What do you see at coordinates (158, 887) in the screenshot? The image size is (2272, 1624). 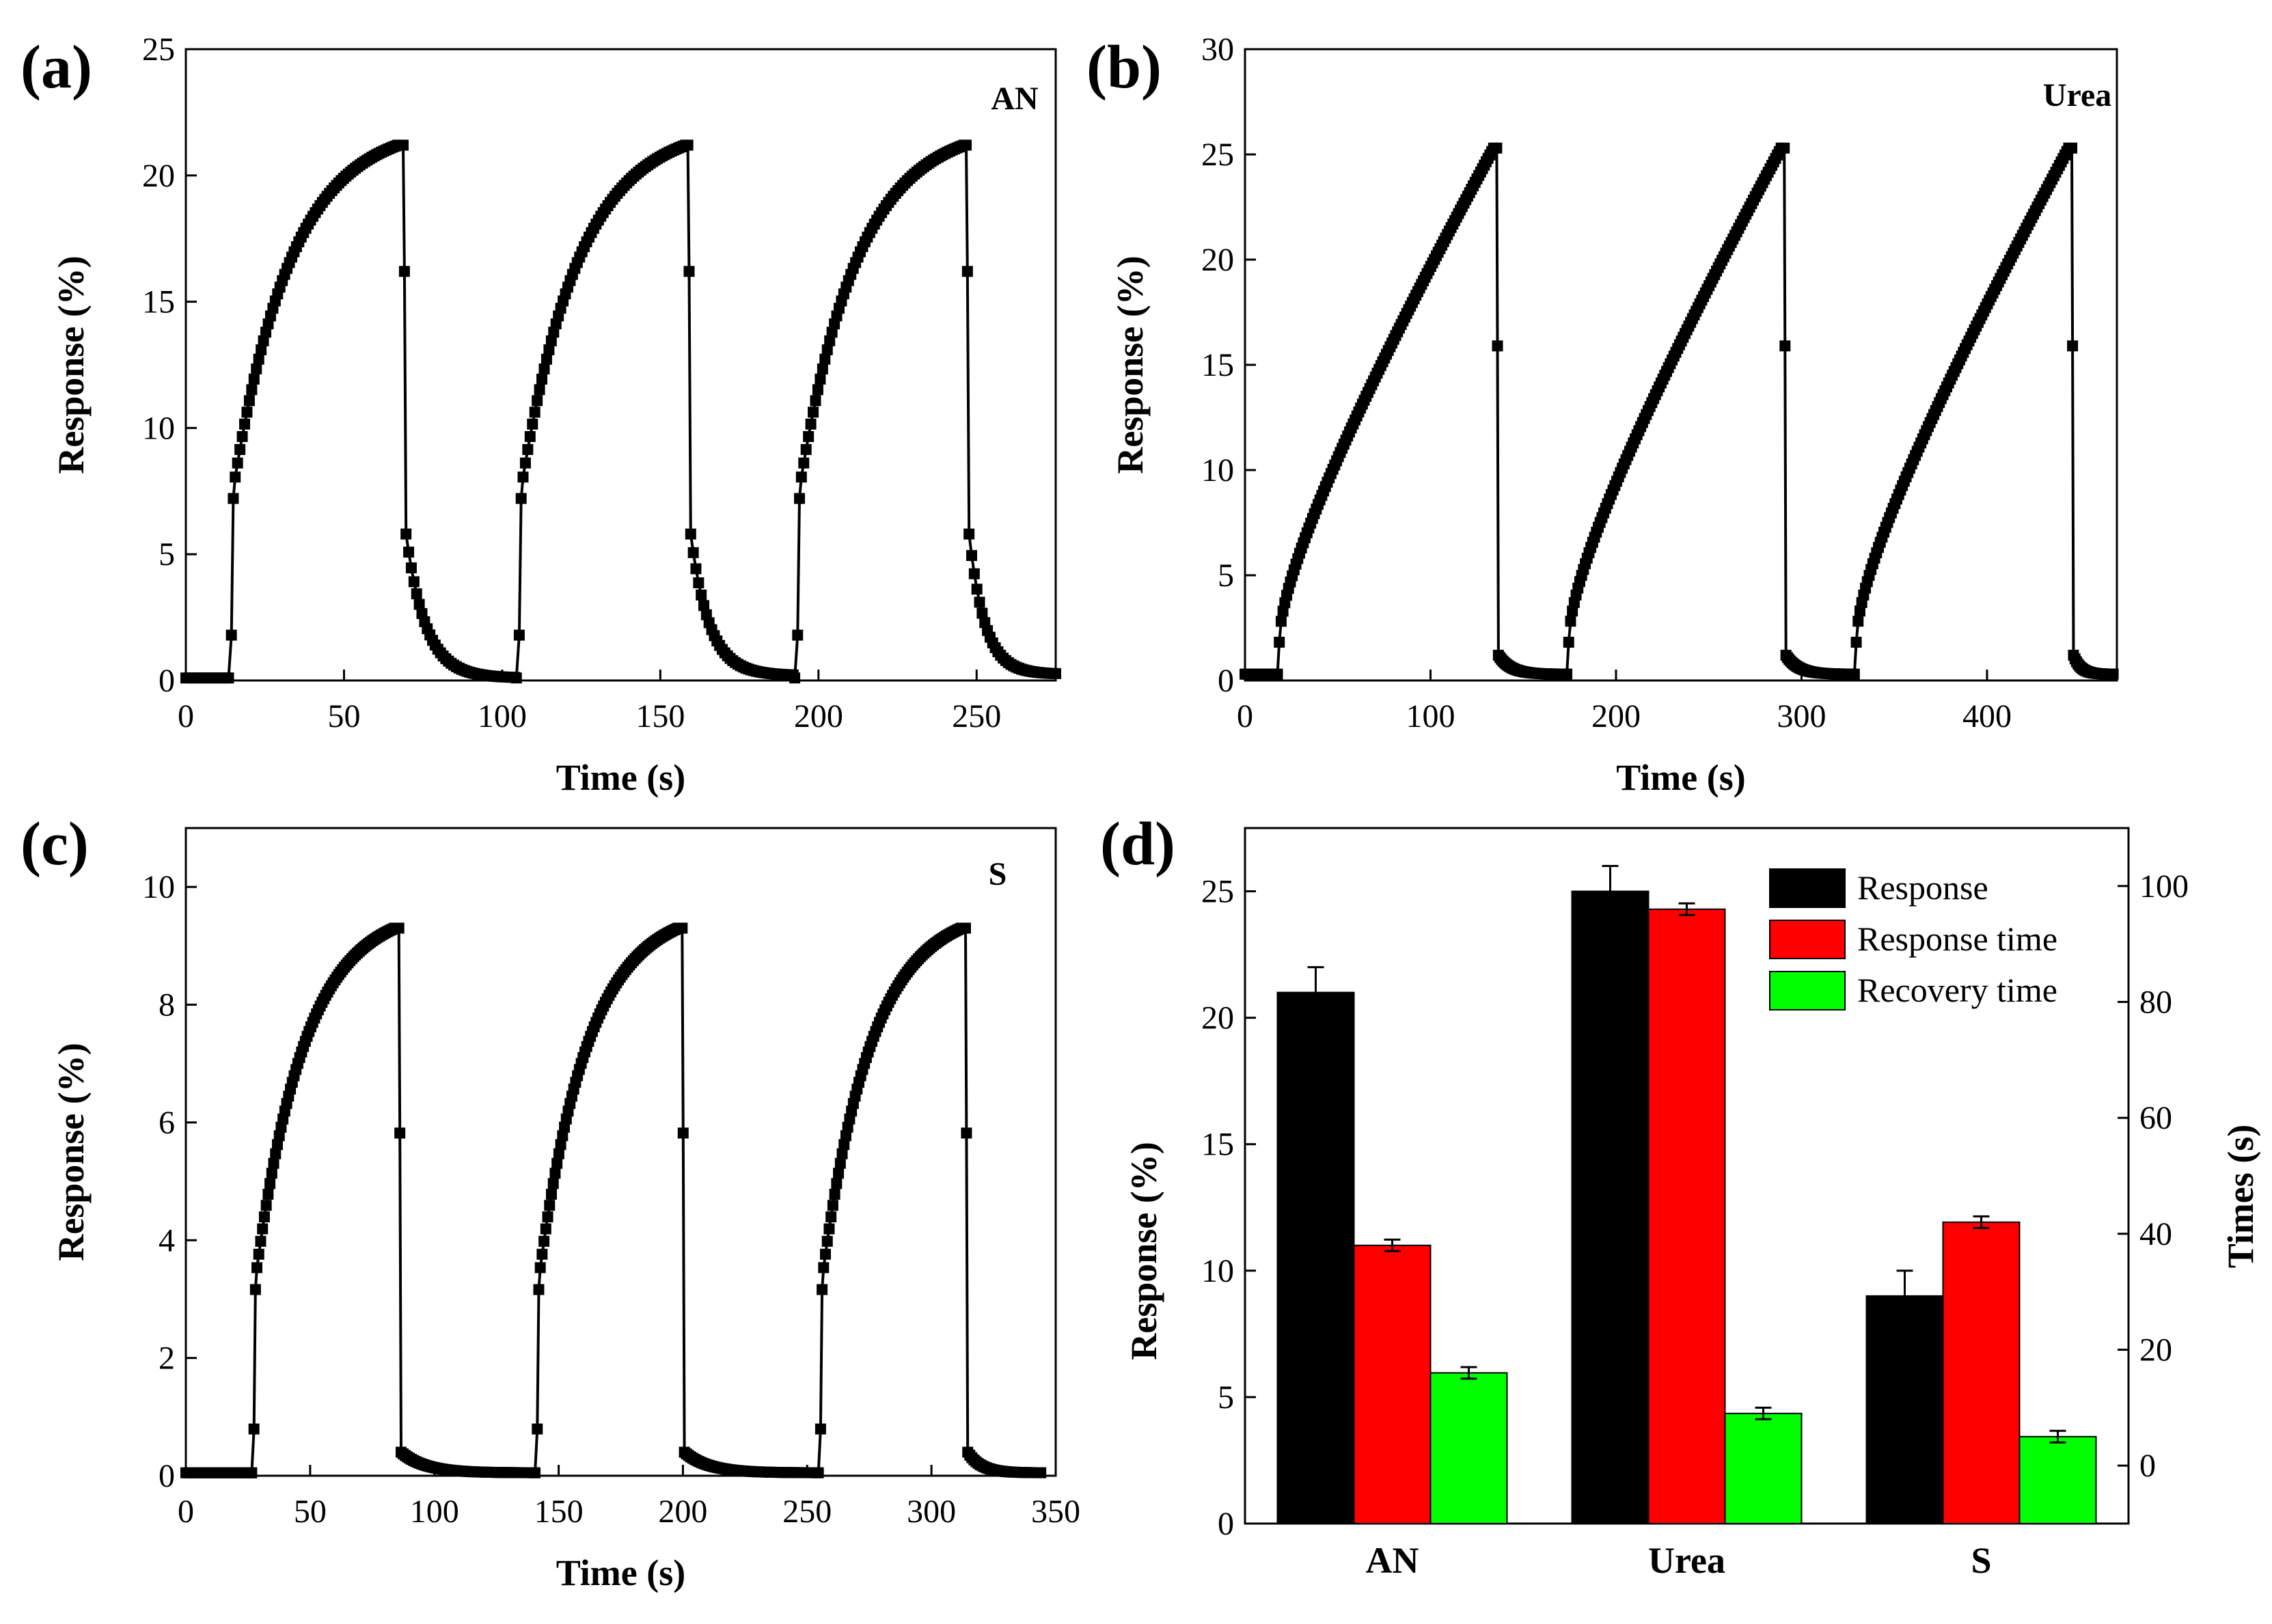 I see `y-tick-label: 10` at bounding box center [158, 887].